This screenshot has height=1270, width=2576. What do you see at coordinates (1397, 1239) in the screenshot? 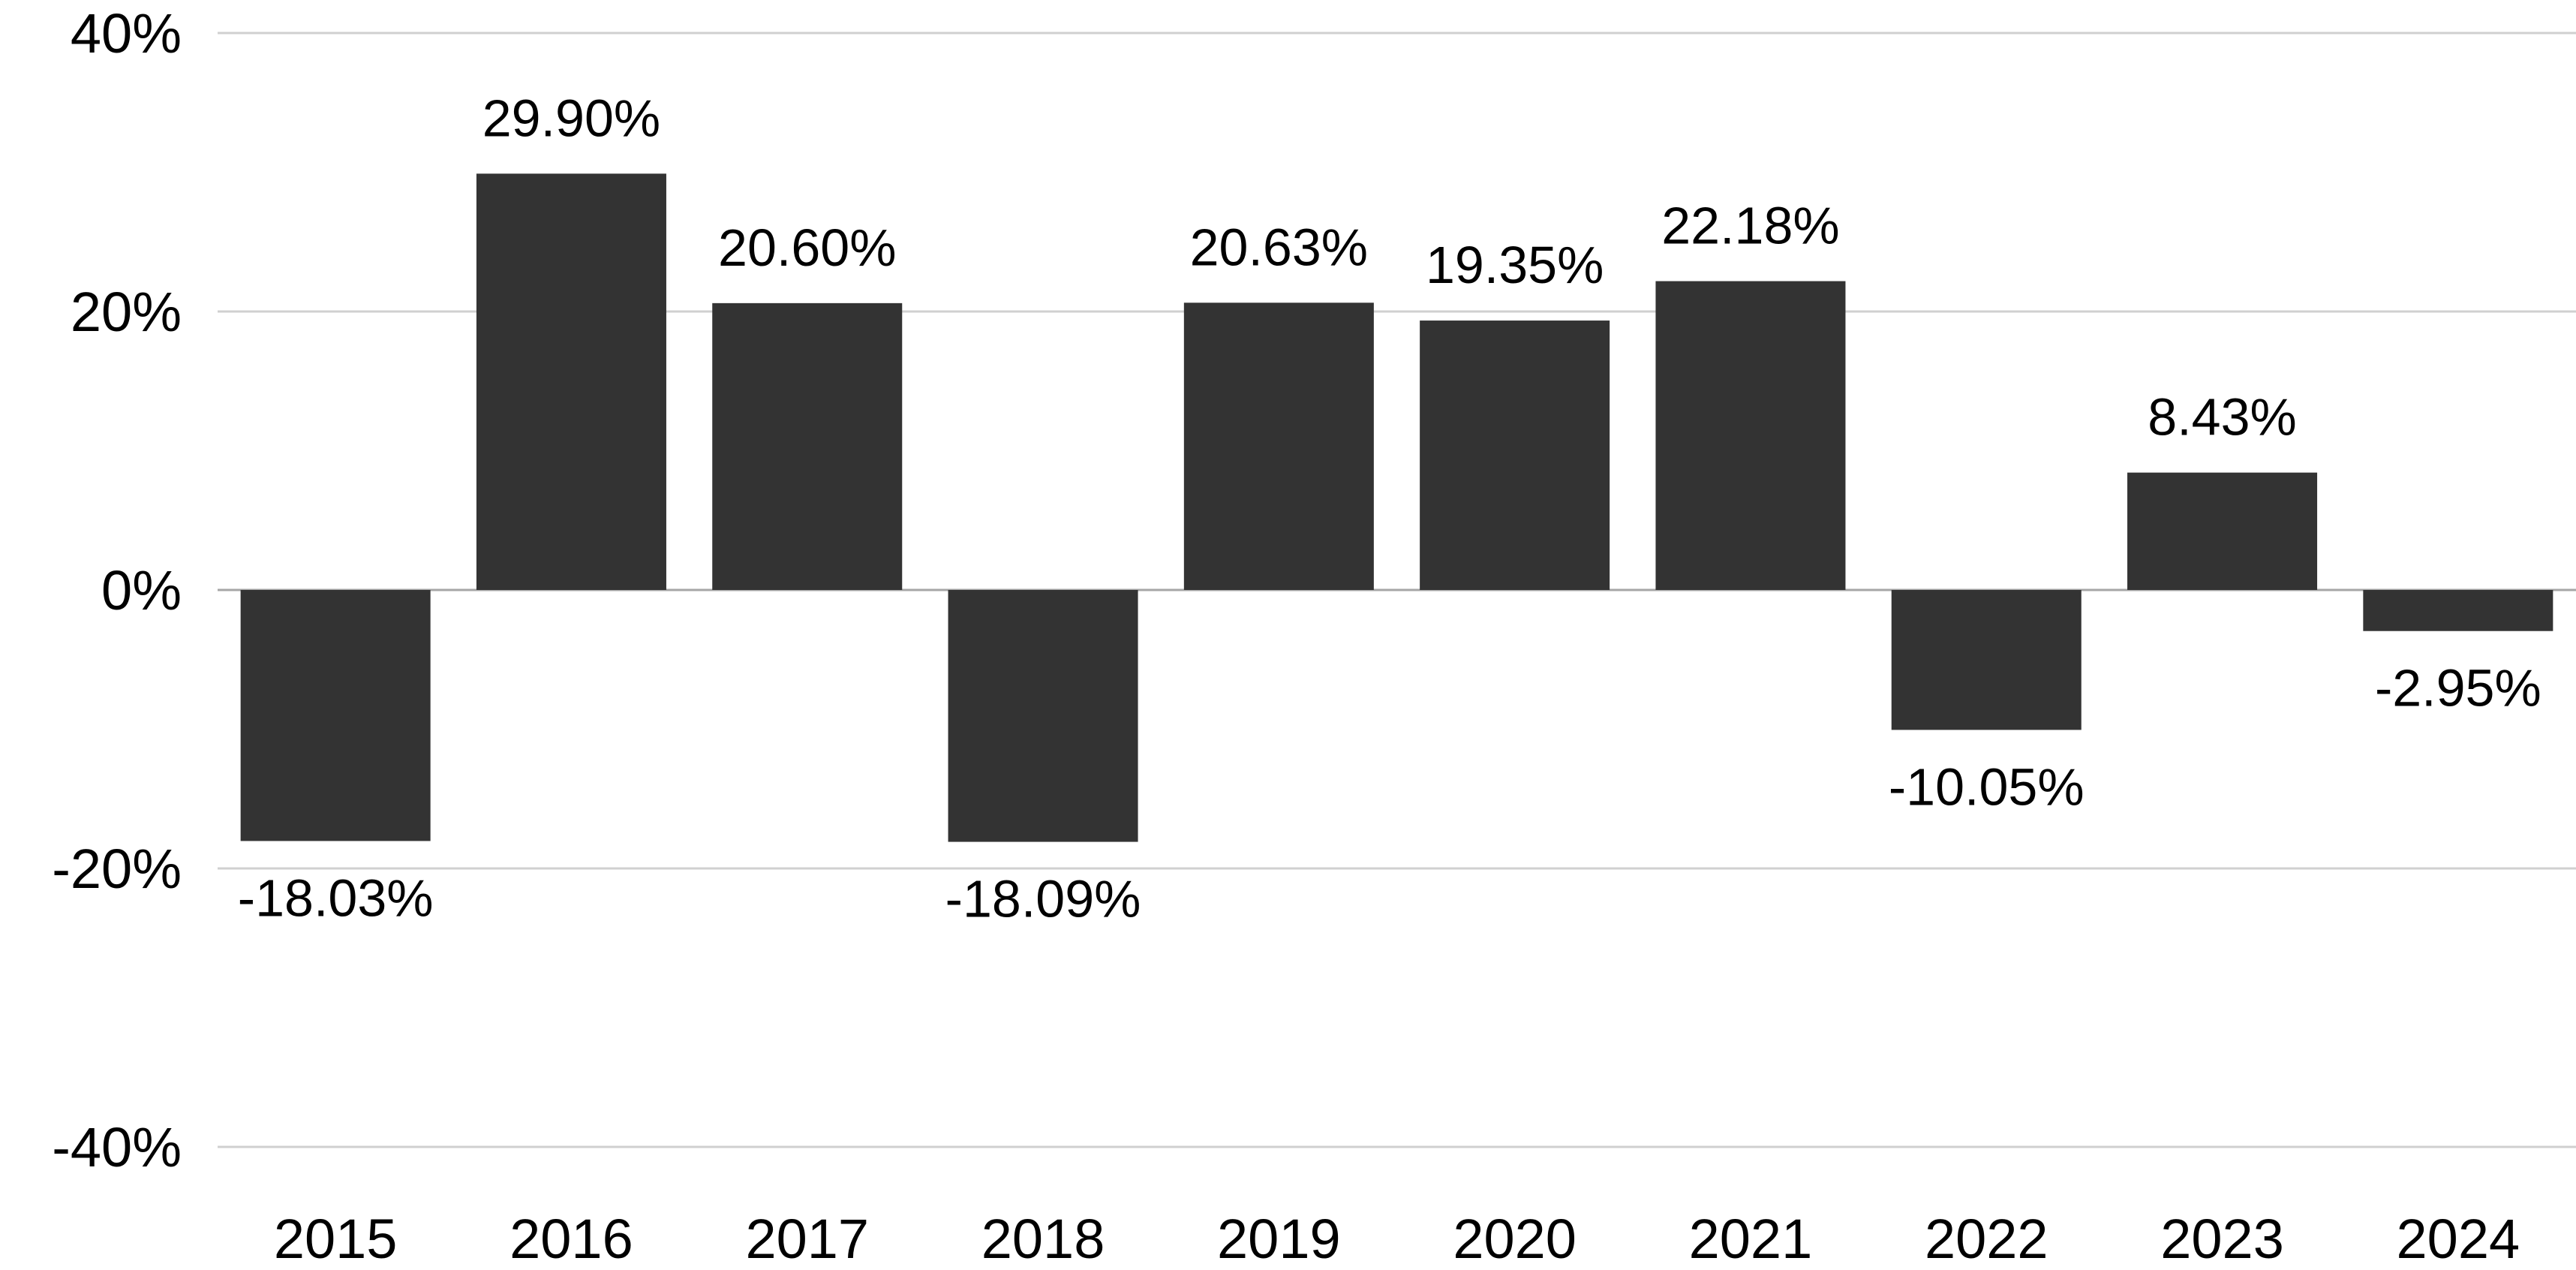
I see `x-axis-tick-labels: 2015 2016 2017 2018 2019 2020 2021 2022 2023 2024` at bounding box center [1397, 1239].